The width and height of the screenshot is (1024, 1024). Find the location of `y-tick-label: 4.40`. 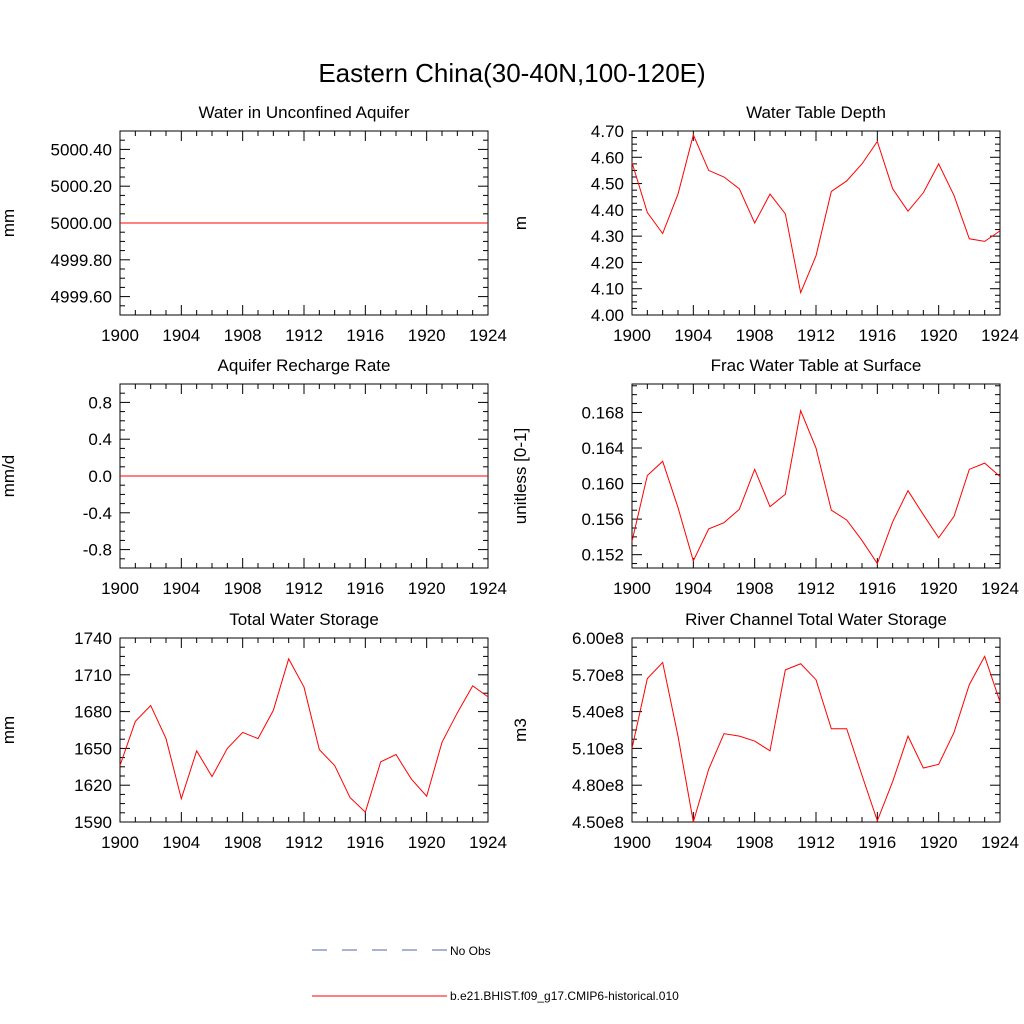

y-tick-label: 4.40 is located at coordinates (607, 210).